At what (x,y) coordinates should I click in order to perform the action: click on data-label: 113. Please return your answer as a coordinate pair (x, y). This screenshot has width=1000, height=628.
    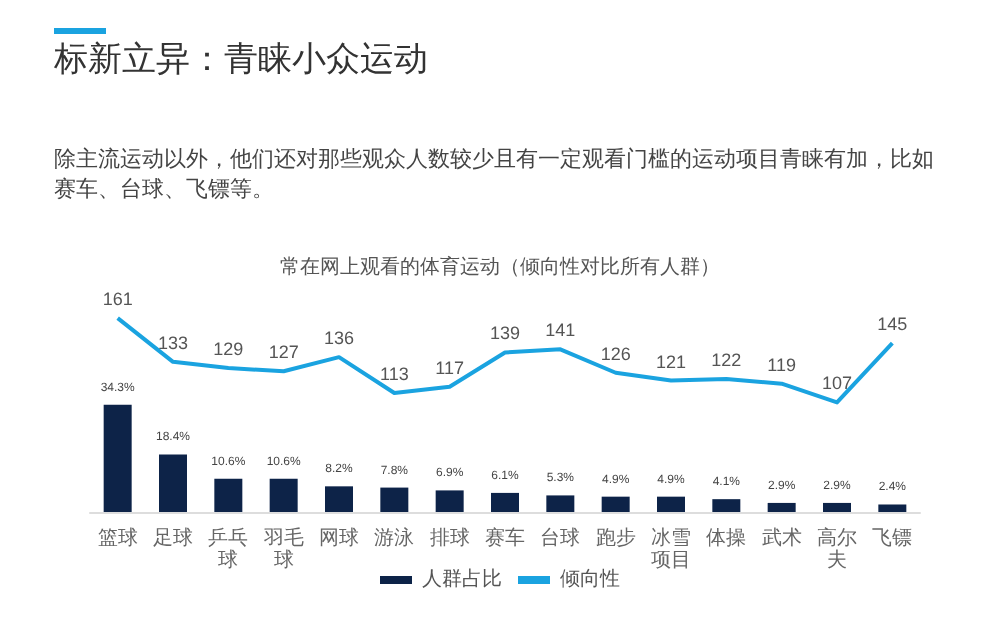
    Looking at the image, I should click on (394, 374).